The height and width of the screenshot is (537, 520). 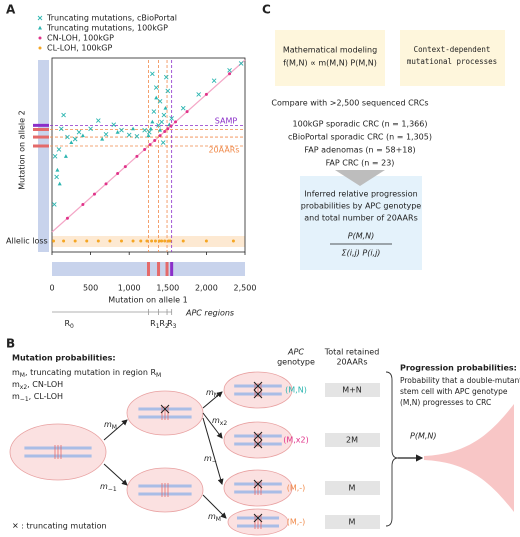 I want to click on x-tick-label: 500, so click(x=90, y=288).